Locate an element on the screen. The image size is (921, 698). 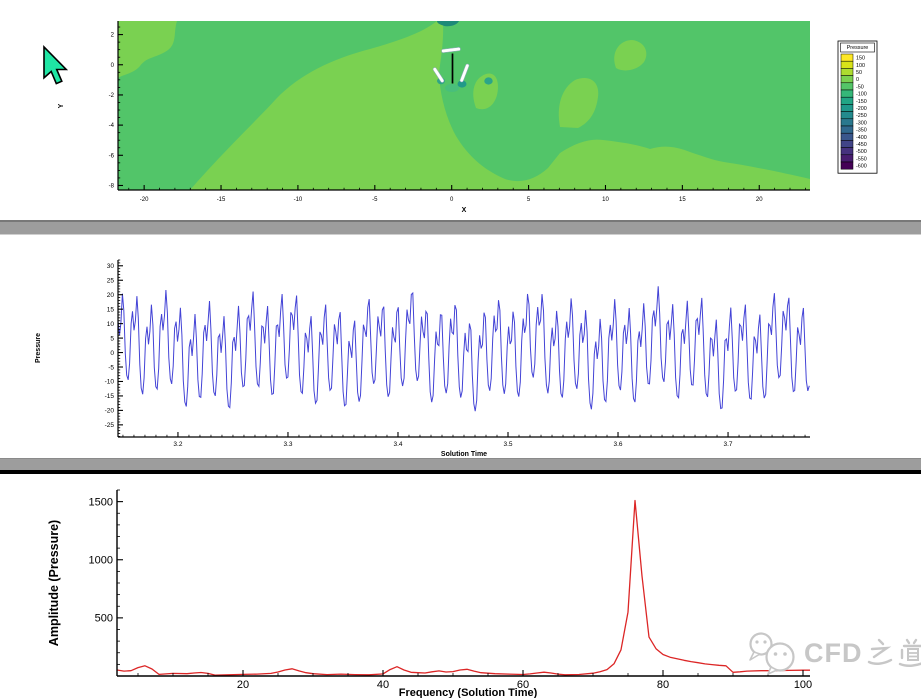
svg-text: -4 is located at coordinates (112, 126).